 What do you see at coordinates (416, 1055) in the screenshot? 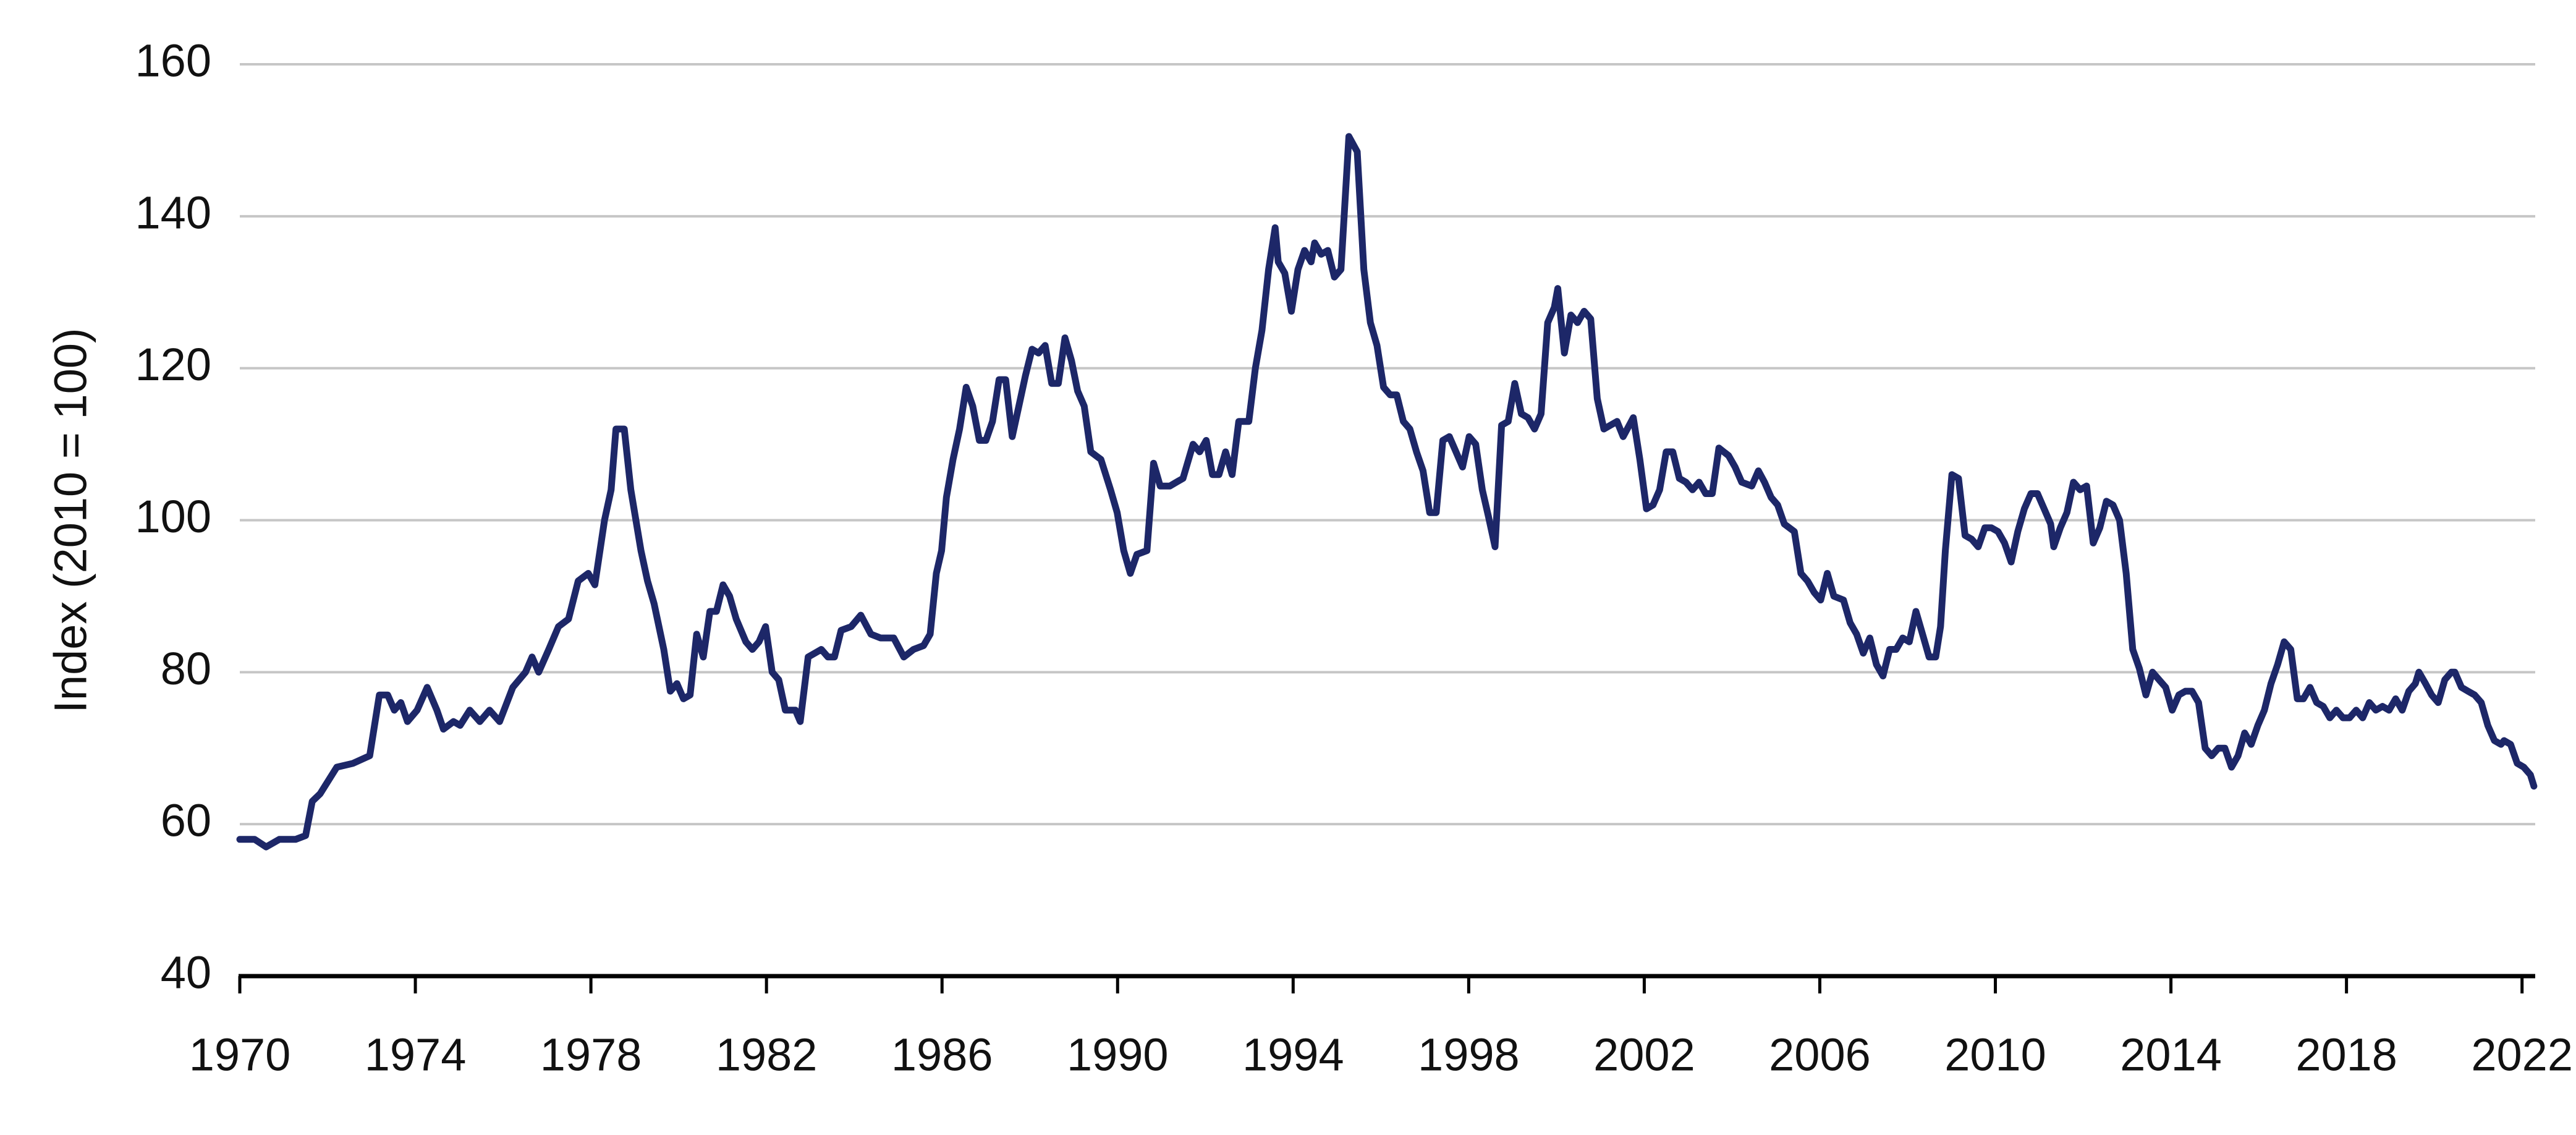
I see `x-tick-label: 1974` at bounding box center [416, 1055].